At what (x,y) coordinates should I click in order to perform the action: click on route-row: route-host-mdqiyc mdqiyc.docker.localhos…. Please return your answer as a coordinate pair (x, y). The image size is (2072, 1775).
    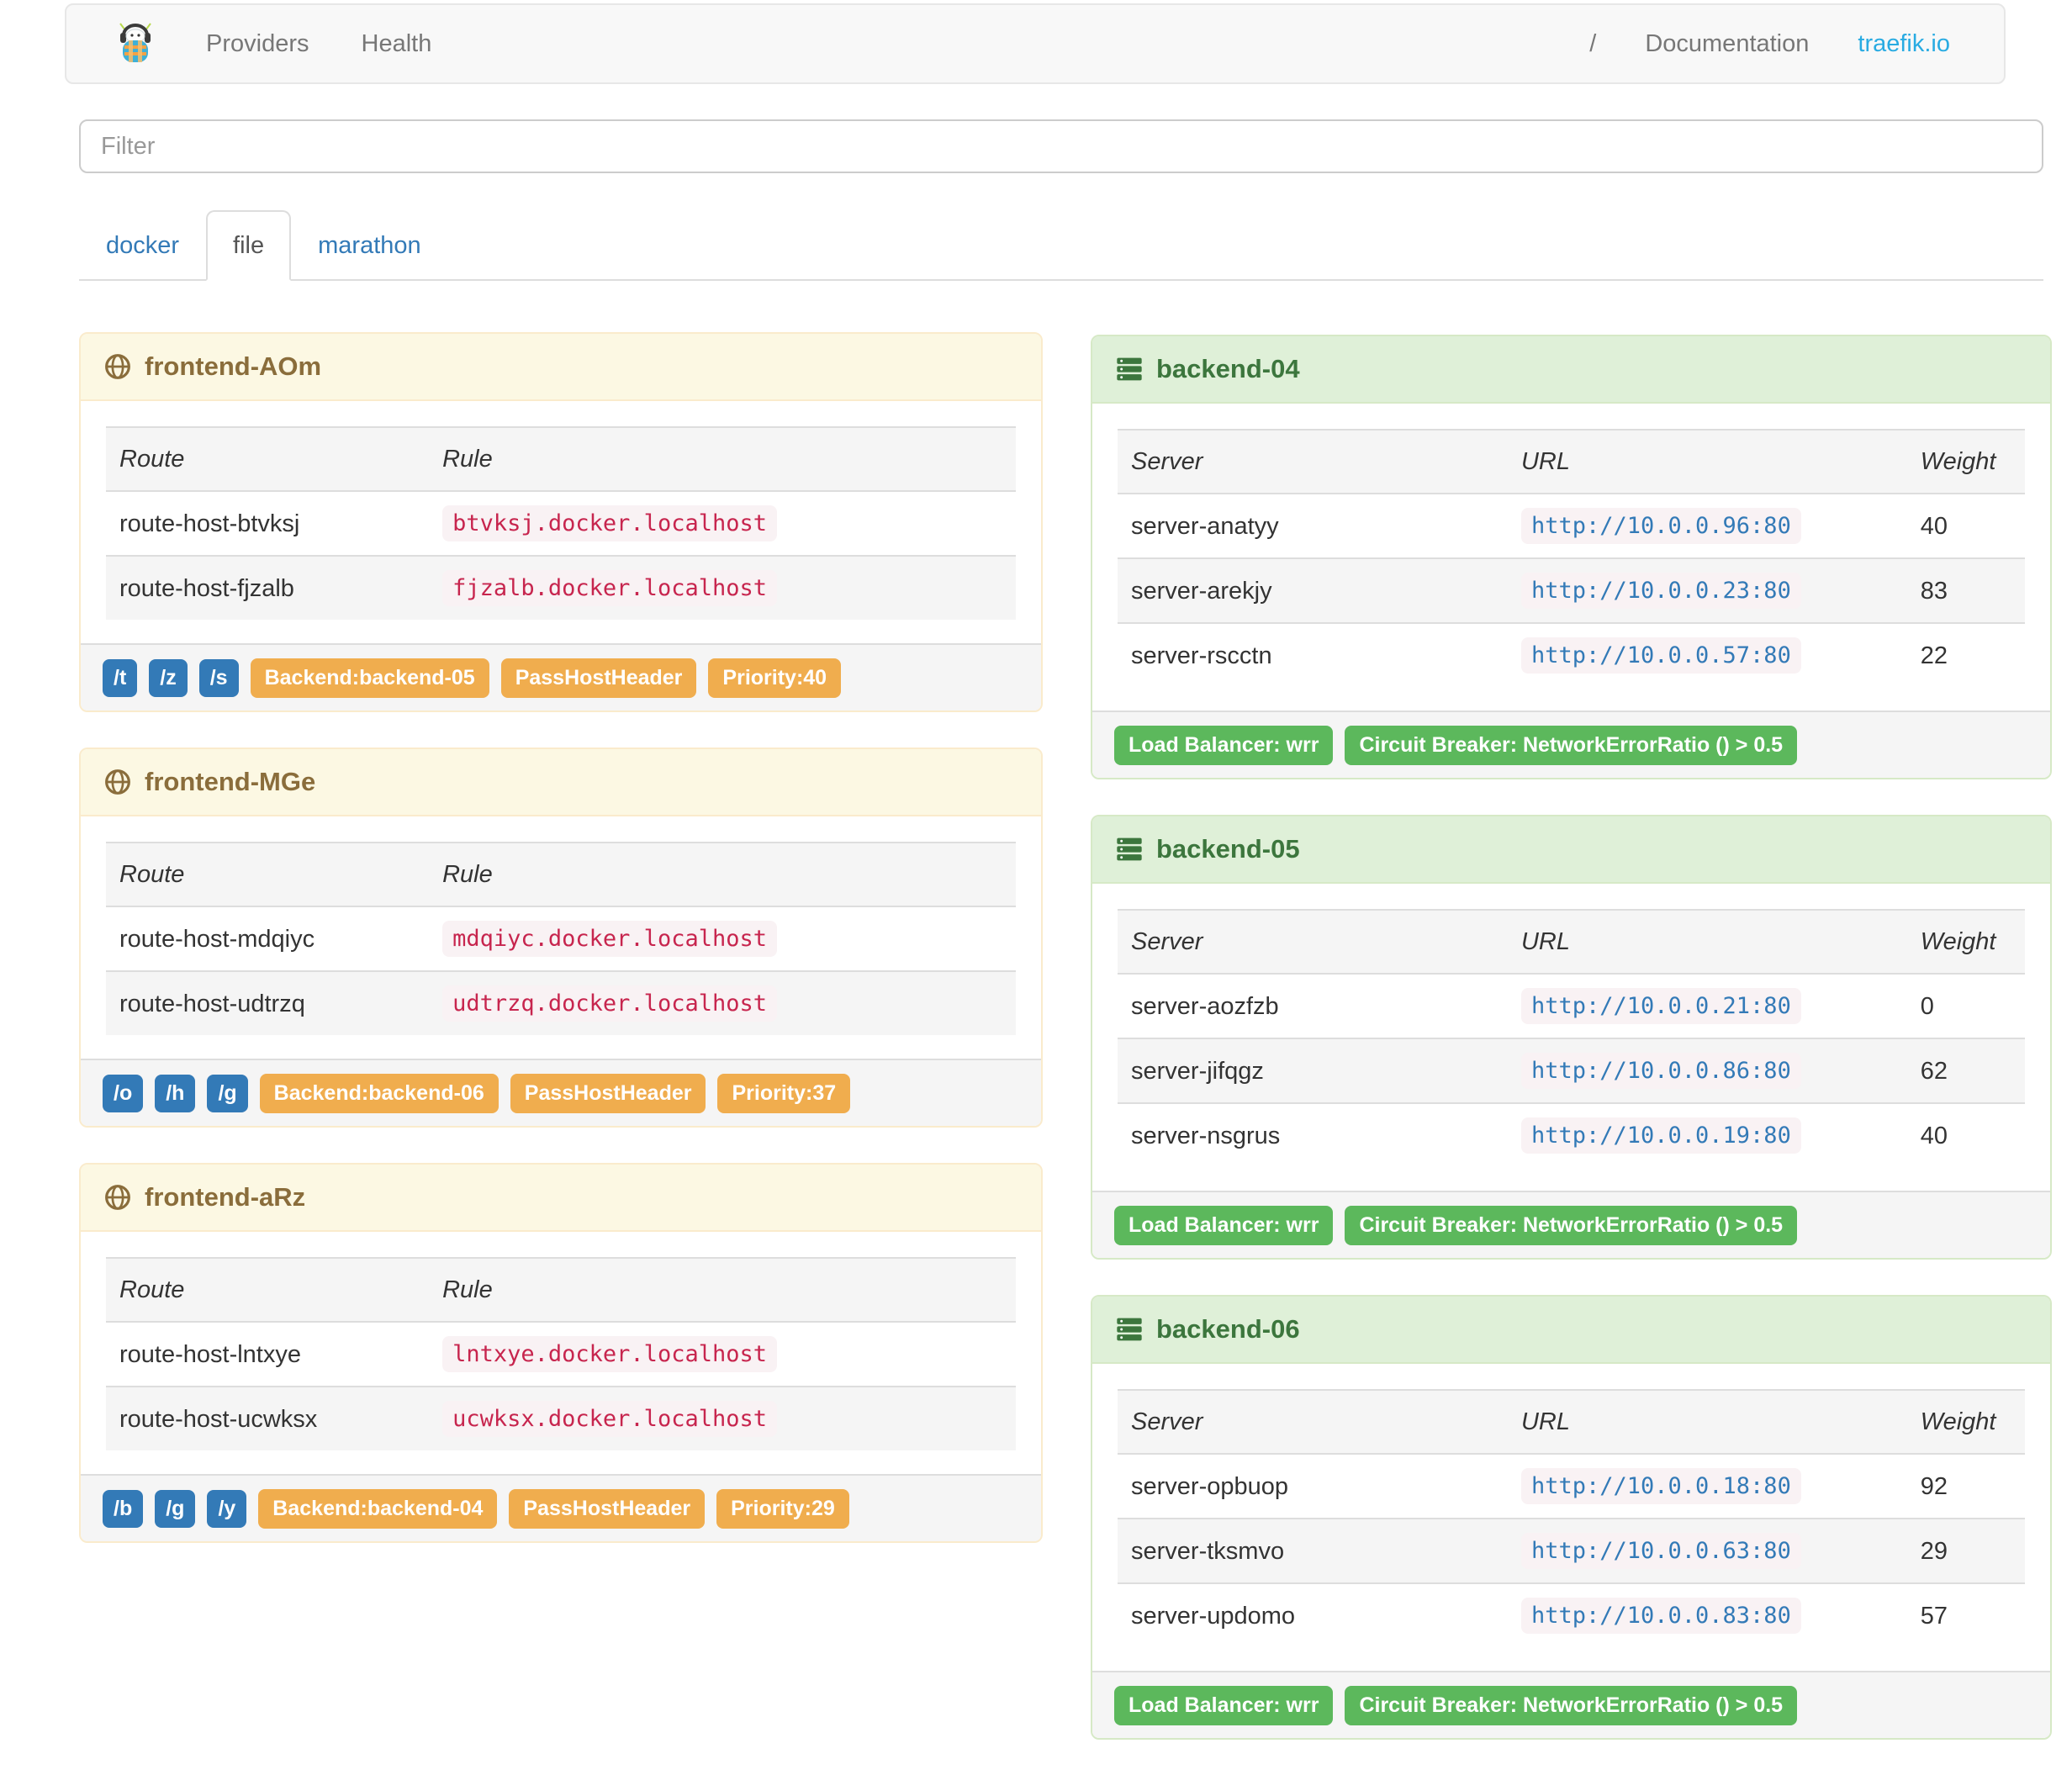
    Looking at the image, I should click on (561, 939).